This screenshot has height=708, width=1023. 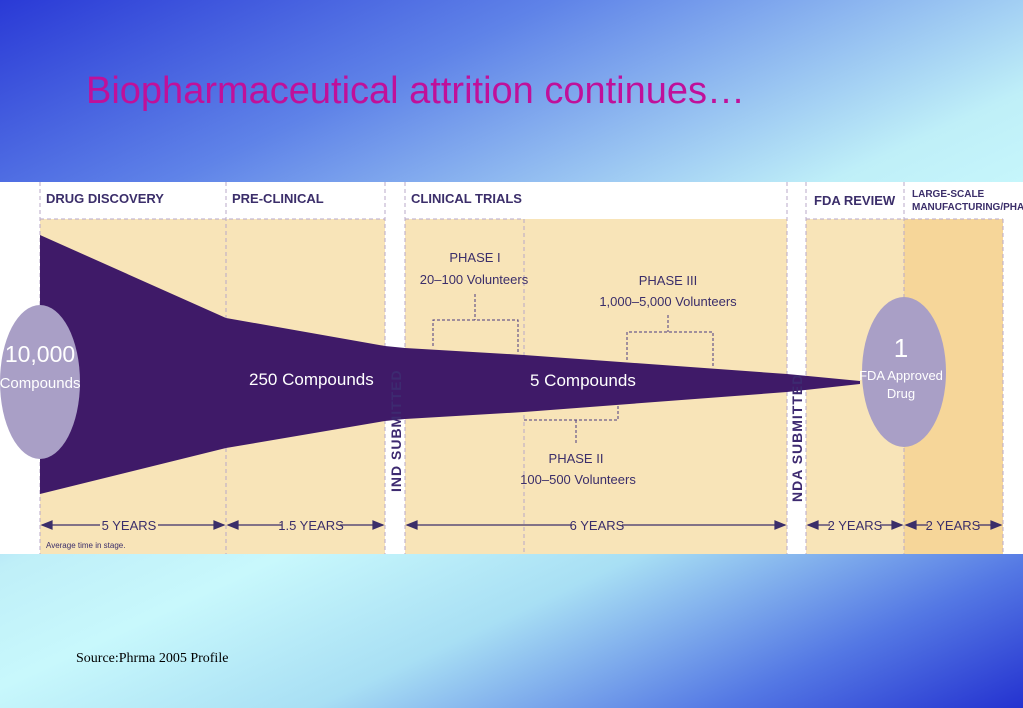 I want to click on start-count-number: 10,000, so click(x=40, y=354).